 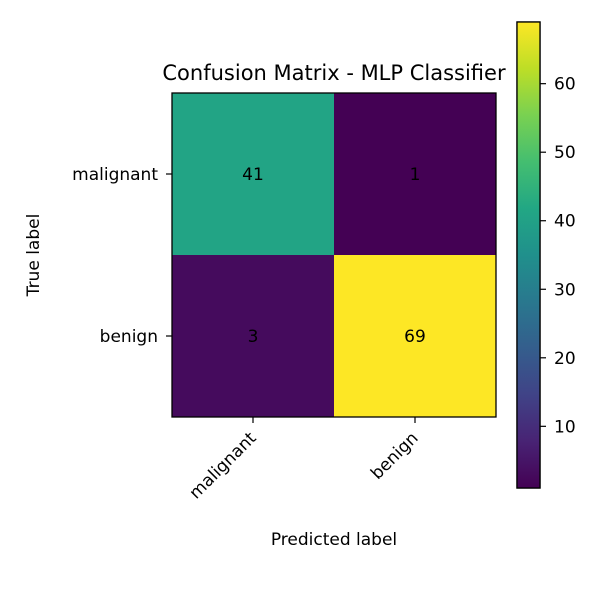 I want to click on y-axis-label: True label, so click(x=34, y=256).